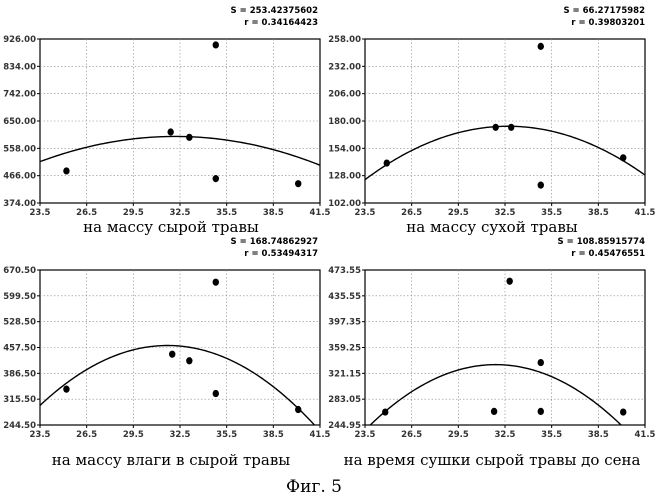  Describe the element at coordinates (19, 40) in the screenshot. I see `chart-1-y-tick-label: 926.00` at that location.